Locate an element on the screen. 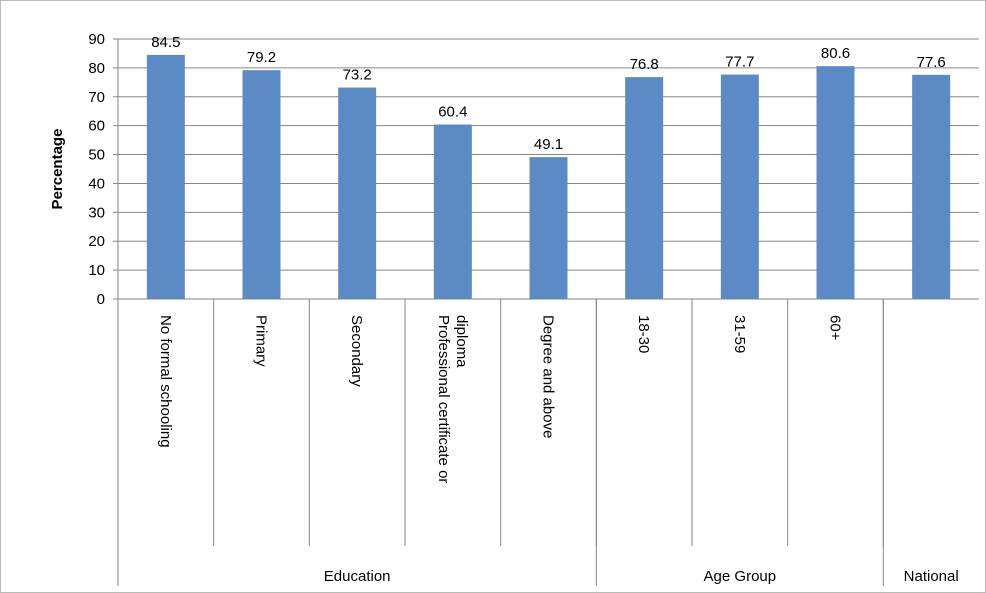  category-label-line: No formal schooling is located at coordinates (165, 381).